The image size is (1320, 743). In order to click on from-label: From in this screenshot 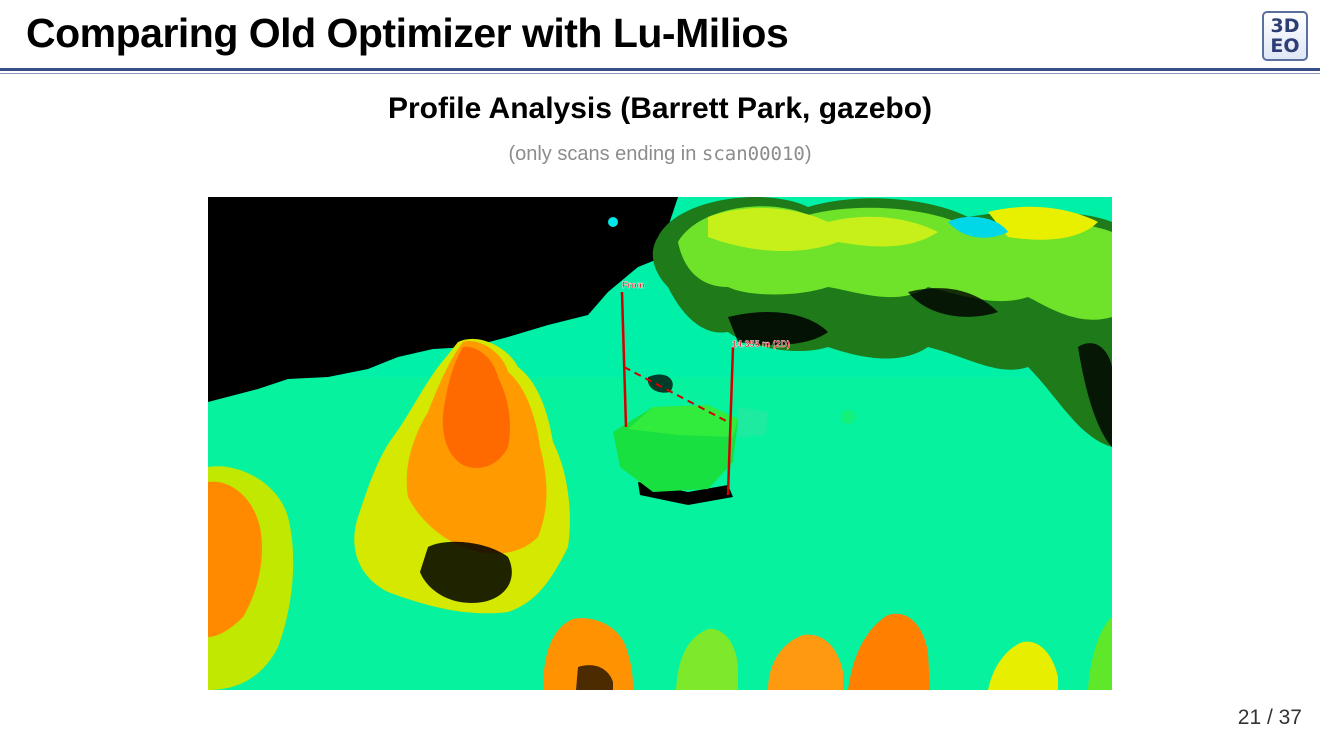, I will do `click(633, 285)`.